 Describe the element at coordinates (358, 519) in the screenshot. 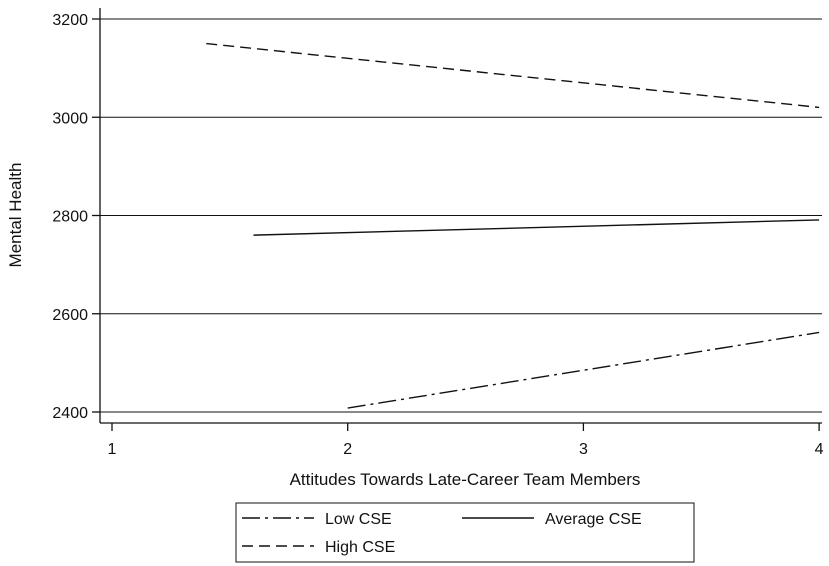

I see `legend-label: Low CSE` at that location.